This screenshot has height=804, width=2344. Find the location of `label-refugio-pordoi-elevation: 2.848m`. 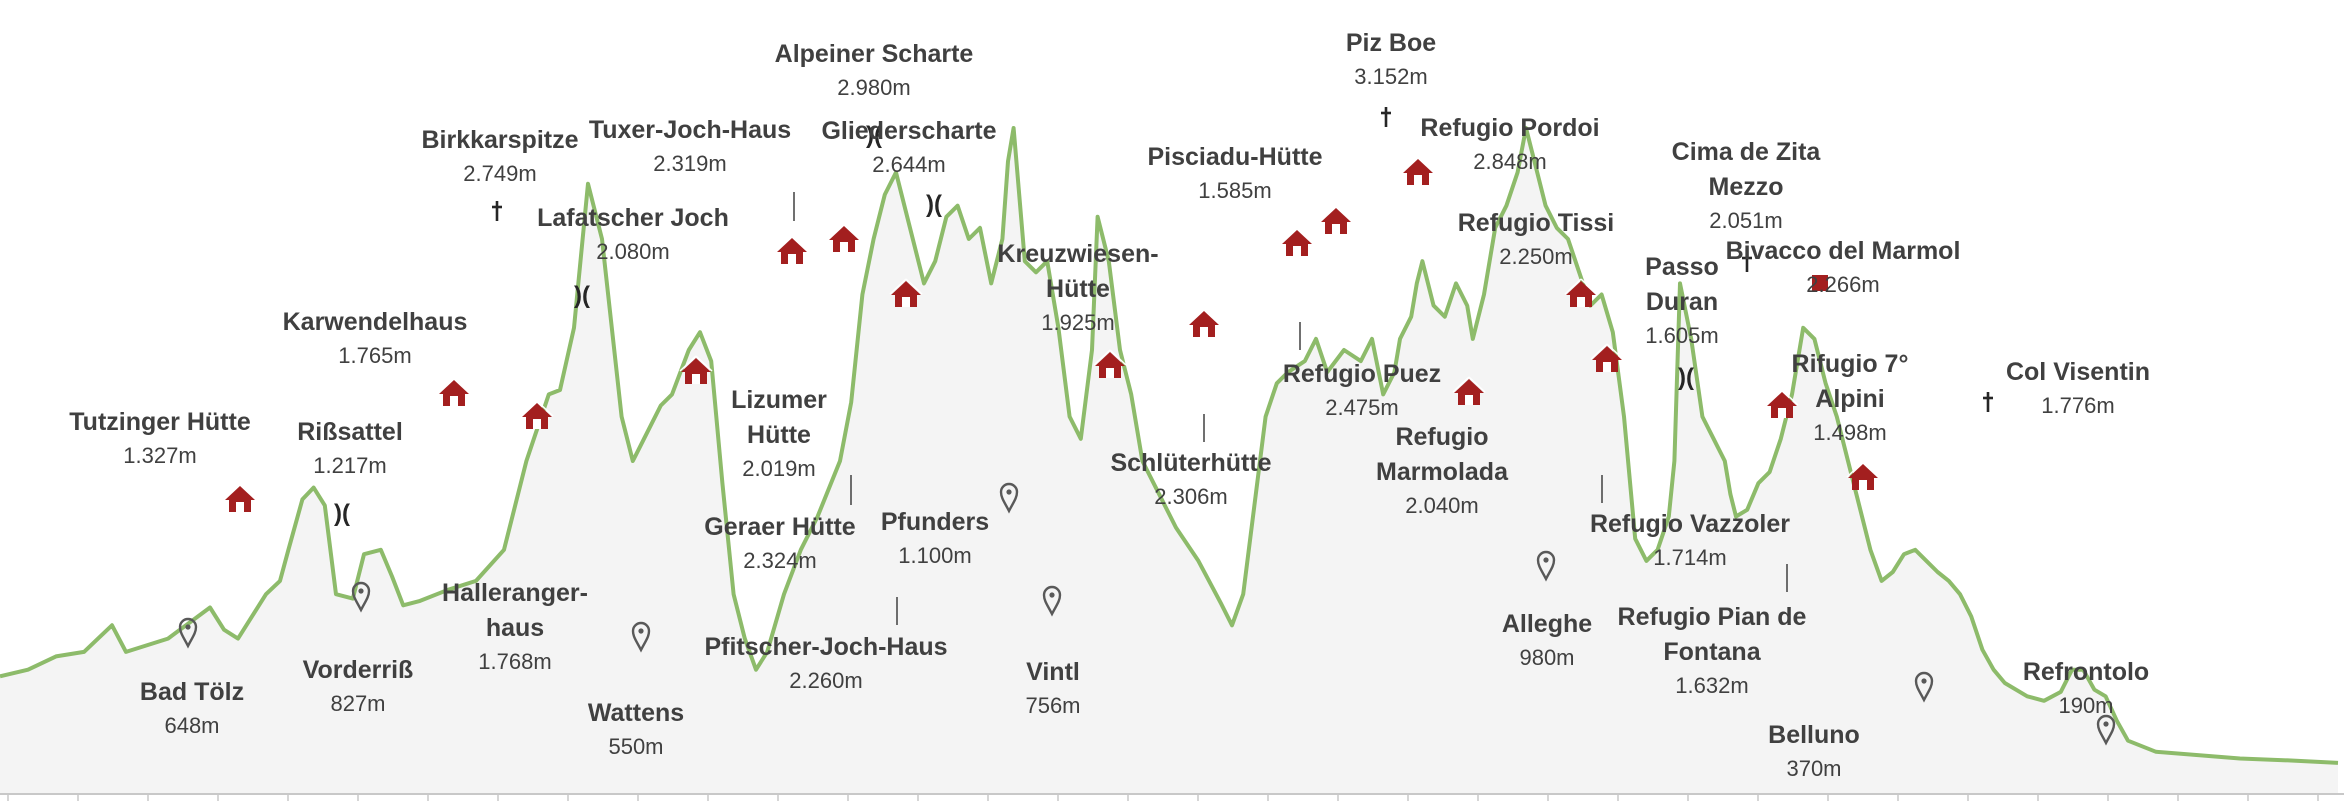

label-refugio-pordoi-elevation: 2.848m is located at coordinates (1509, 161).